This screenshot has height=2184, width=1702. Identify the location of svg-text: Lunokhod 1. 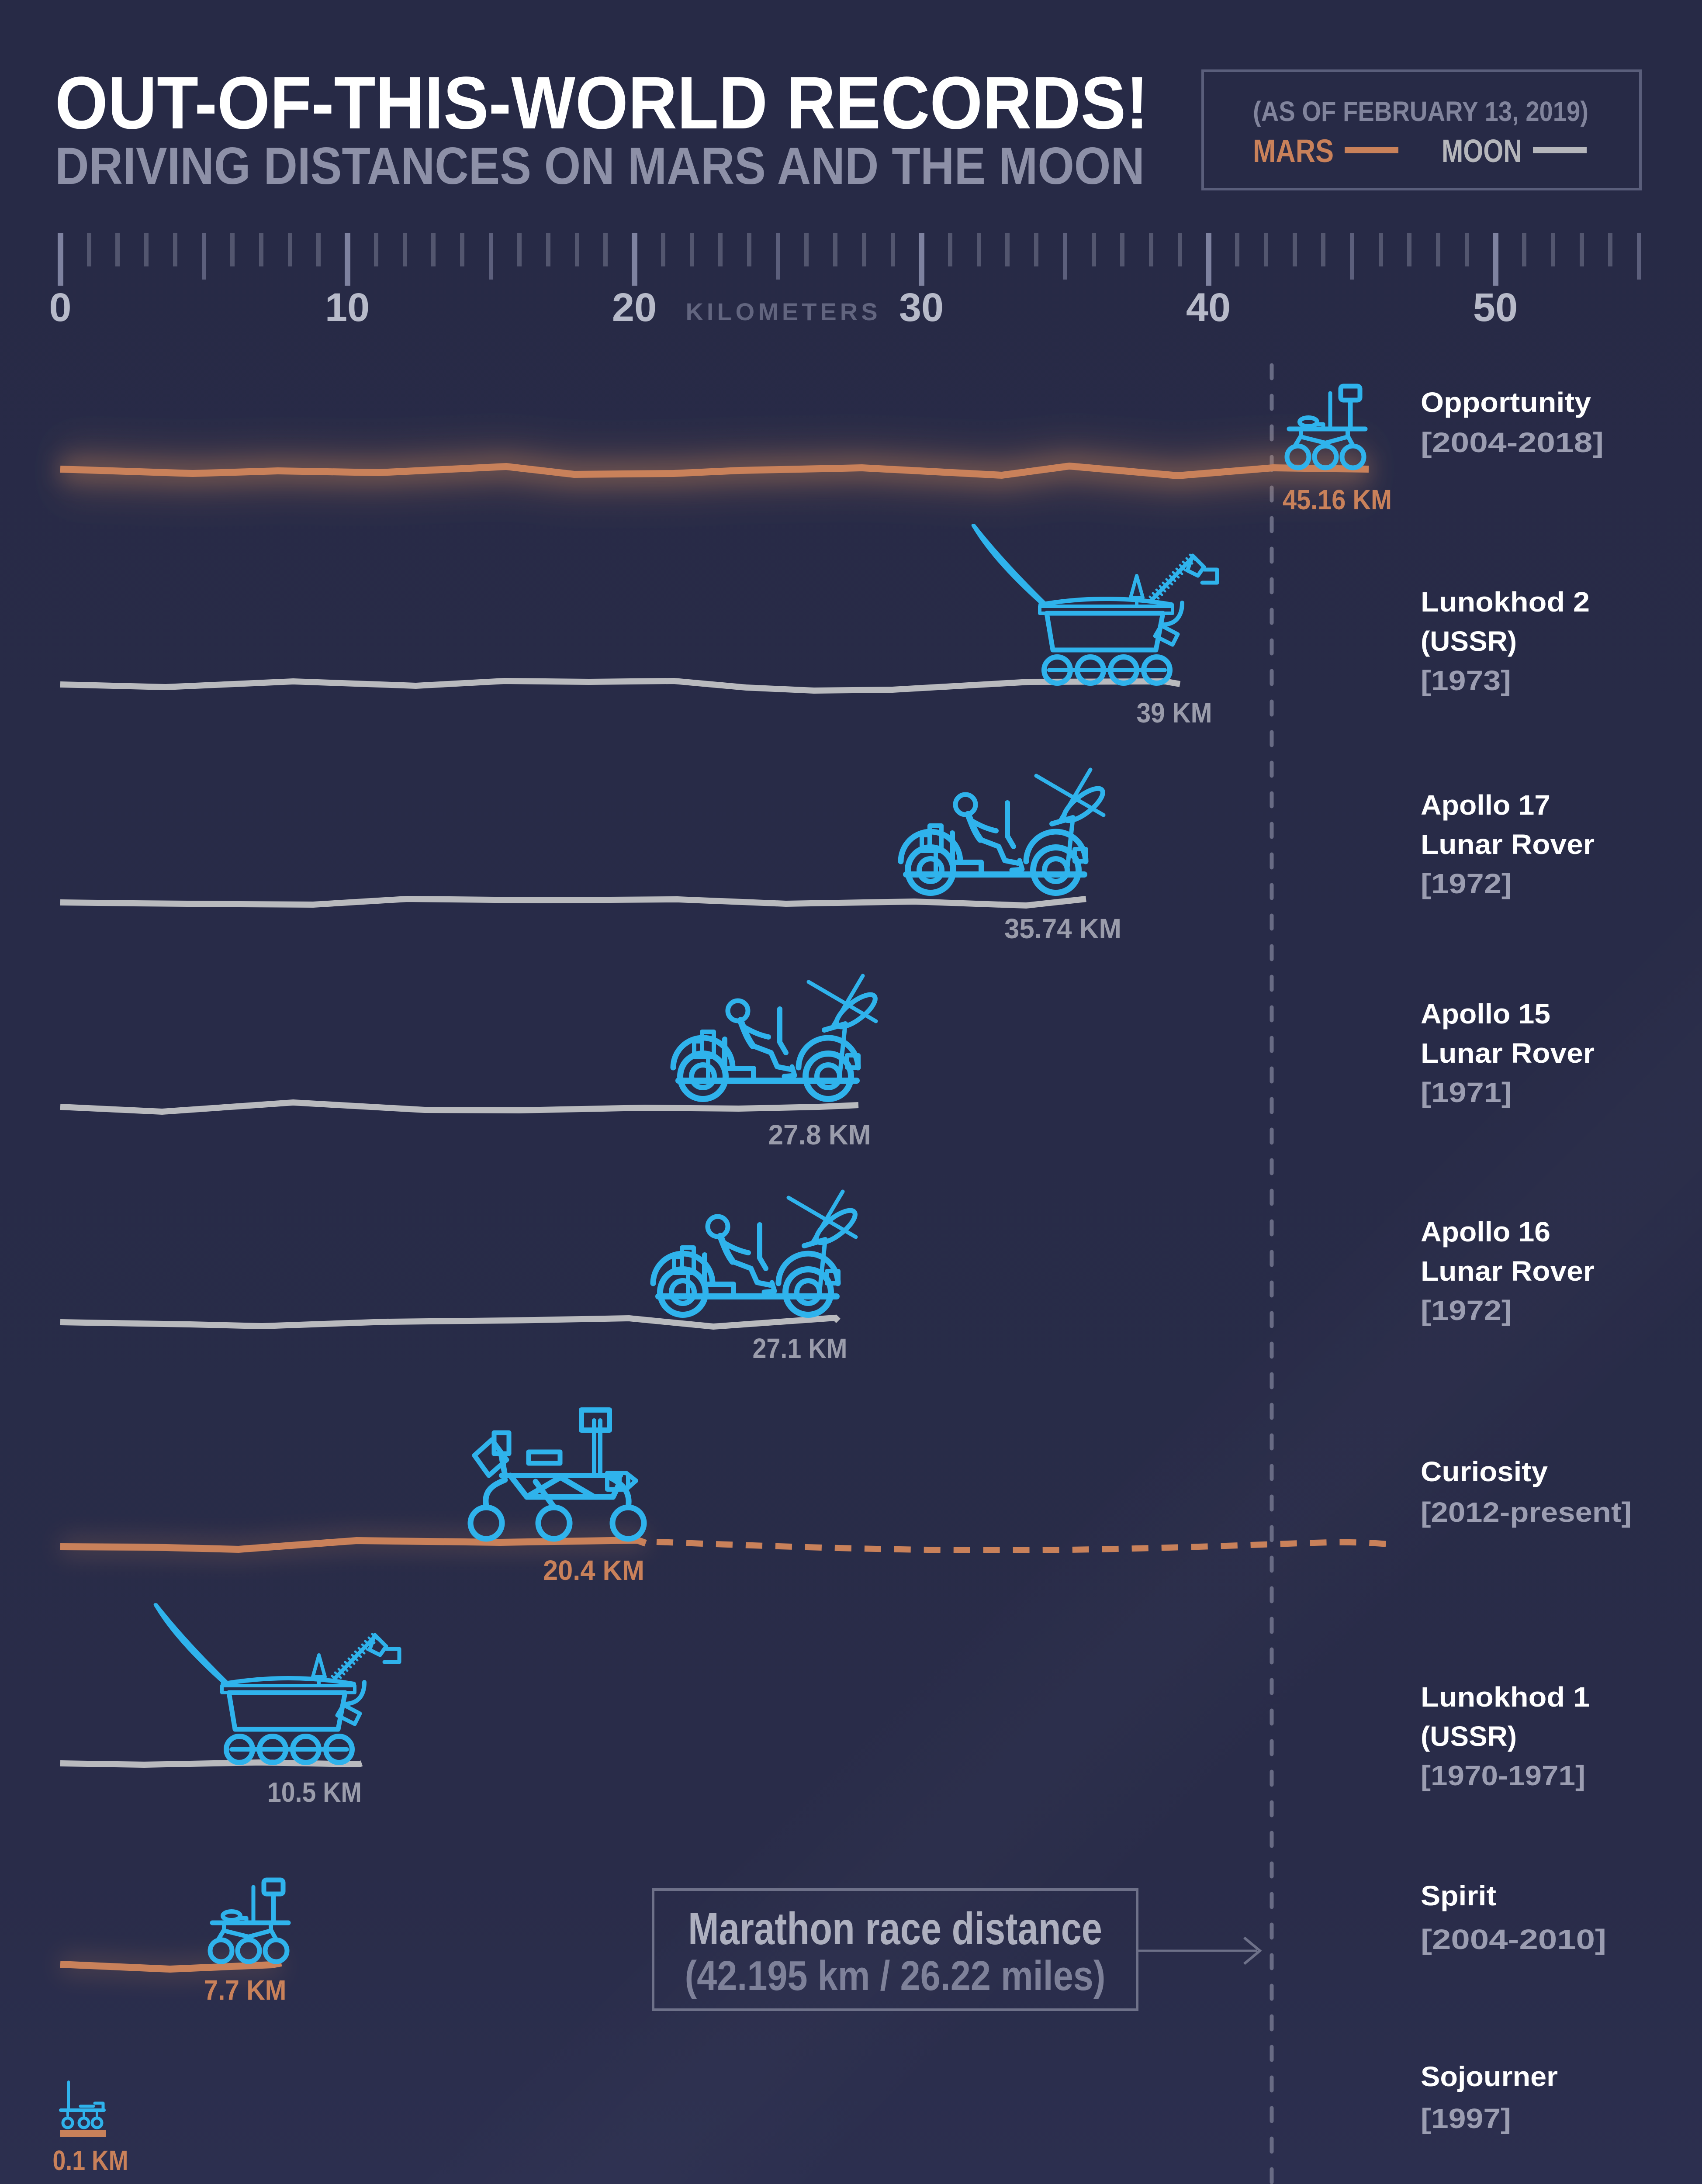
(1505, 1697).